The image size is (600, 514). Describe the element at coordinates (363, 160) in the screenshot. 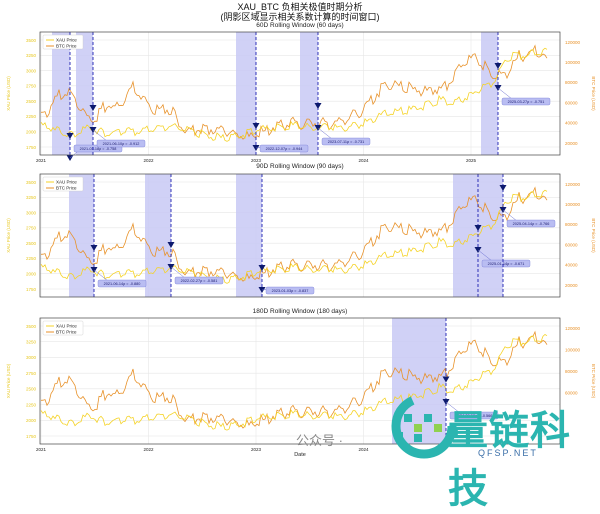

I see `x-tick: 2024` at that location.